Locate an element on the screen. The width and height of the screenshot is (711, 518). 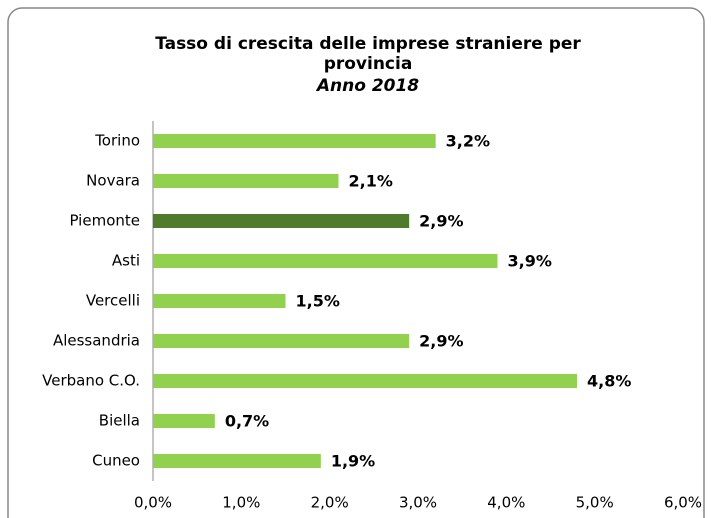
x-tick-label: 2,0% is located at coordinates (330, 503).